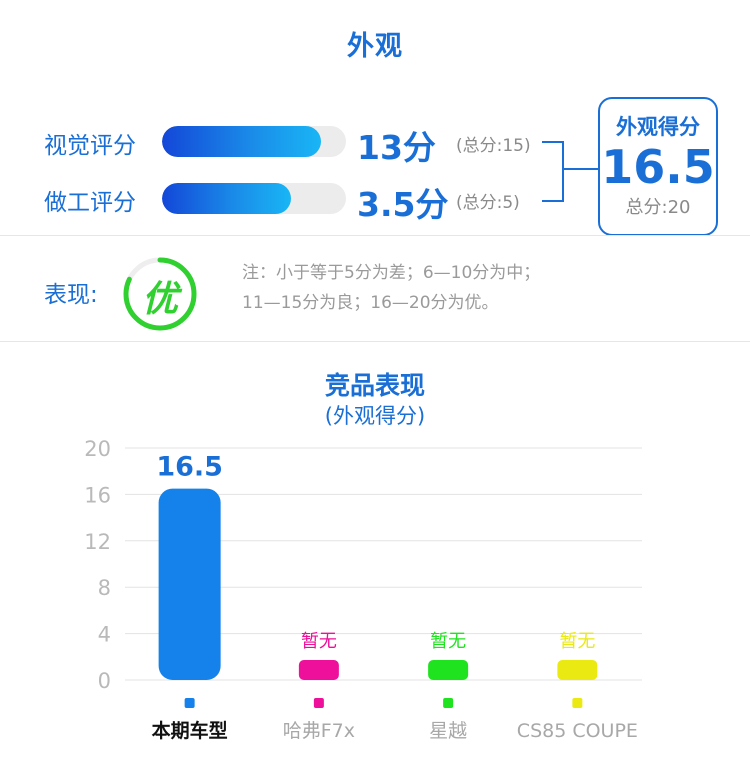  I want to click on y-tick-label: 8, so click(104, 588).